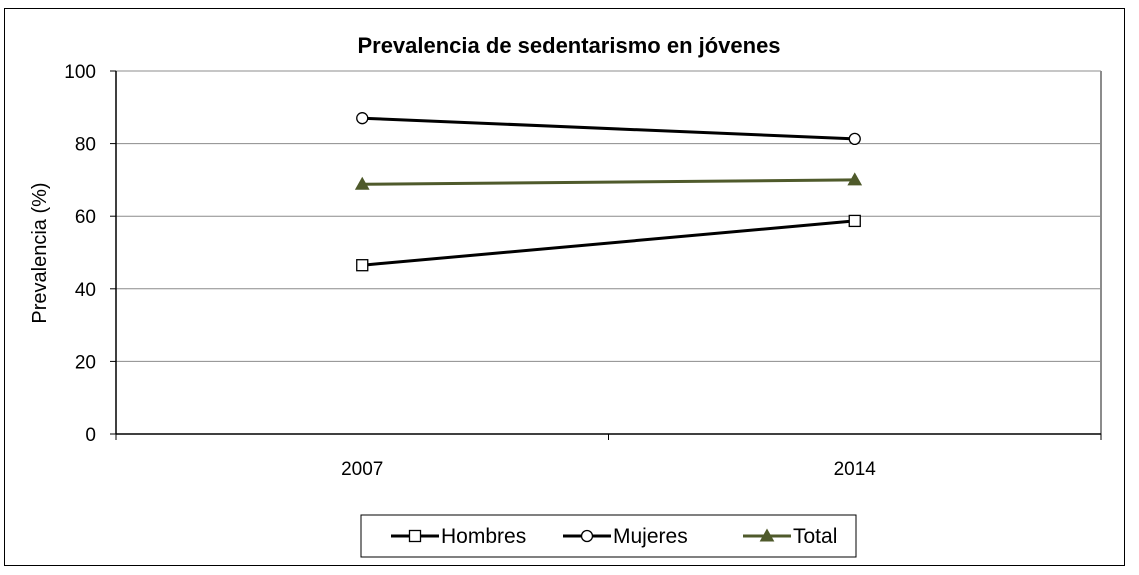 This screenshot has height=575, width=1139. What do you see at coordinates (85, 145) in the screenshot?
I see `y-tick-label: 80` at bounding box center [85, 145].